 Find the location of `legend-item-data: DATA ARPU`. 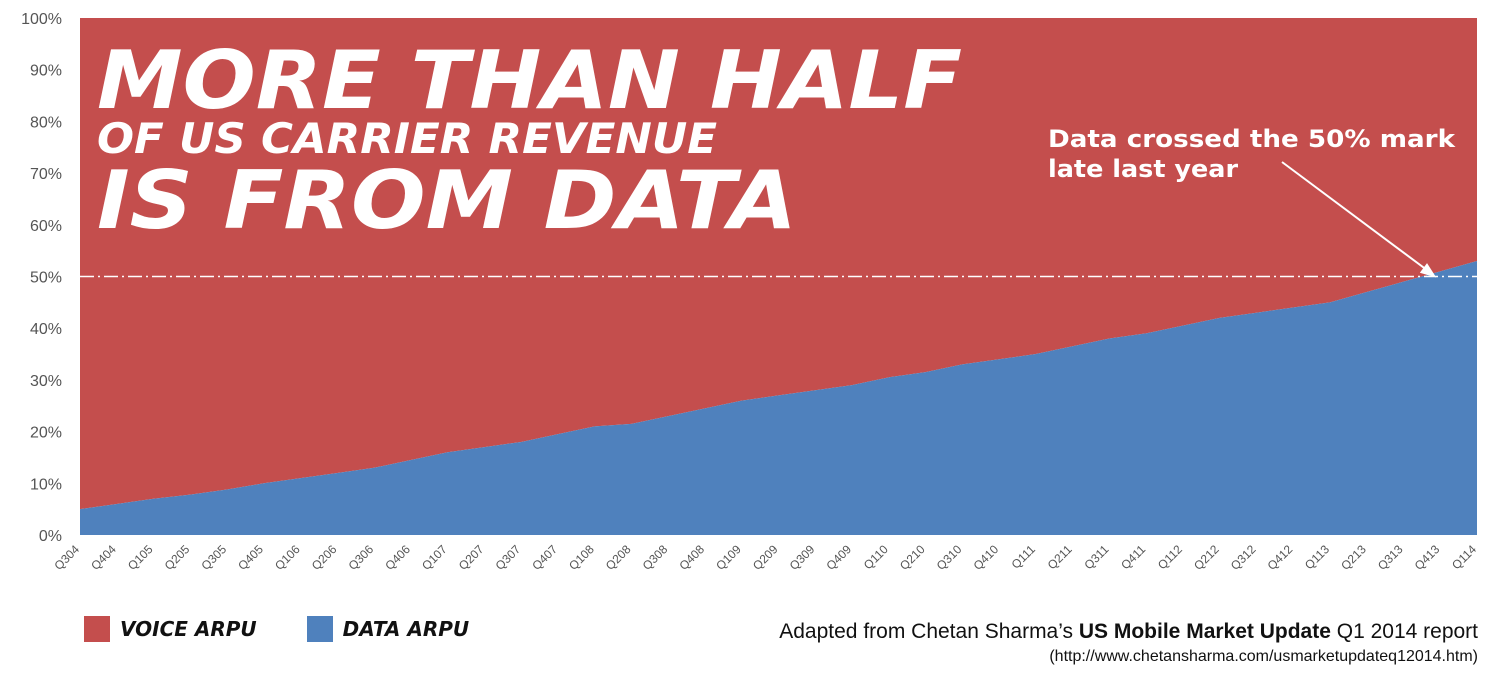

legend-item-data: DATA ARPU is located at coordinates (388, 629).